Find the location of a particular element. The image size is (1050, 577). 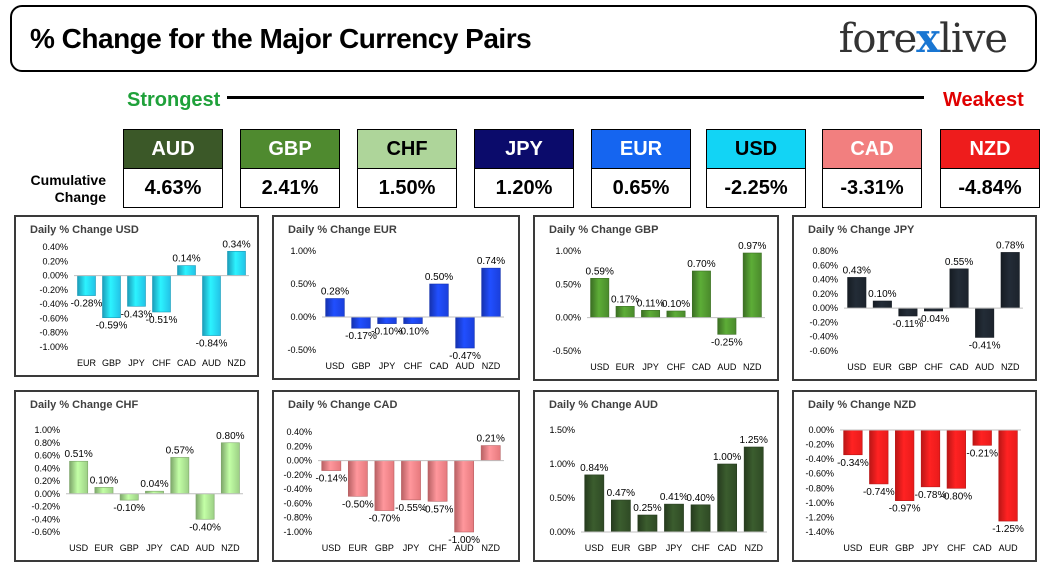

data-label: 0.41% is located at coordinates (674, 497).